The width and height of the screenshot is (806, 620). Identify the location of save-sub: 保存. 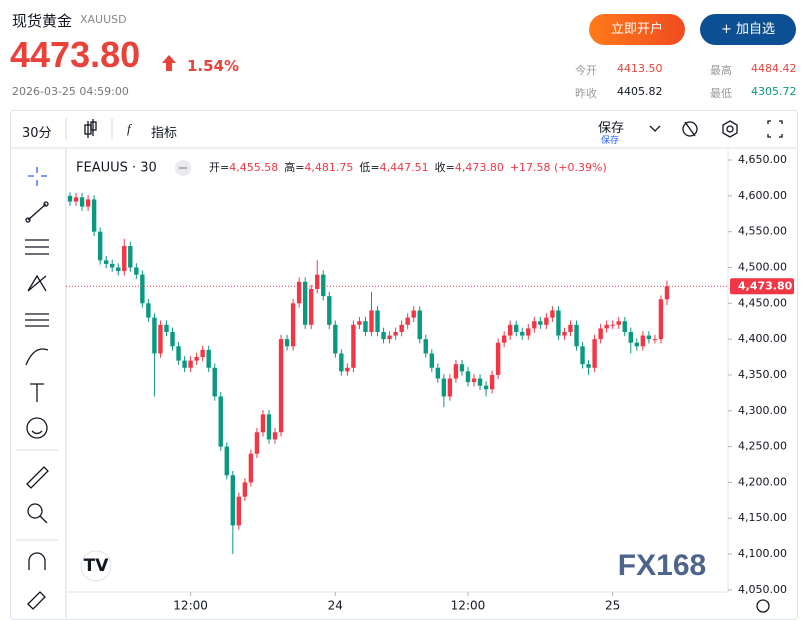
(610, 141).